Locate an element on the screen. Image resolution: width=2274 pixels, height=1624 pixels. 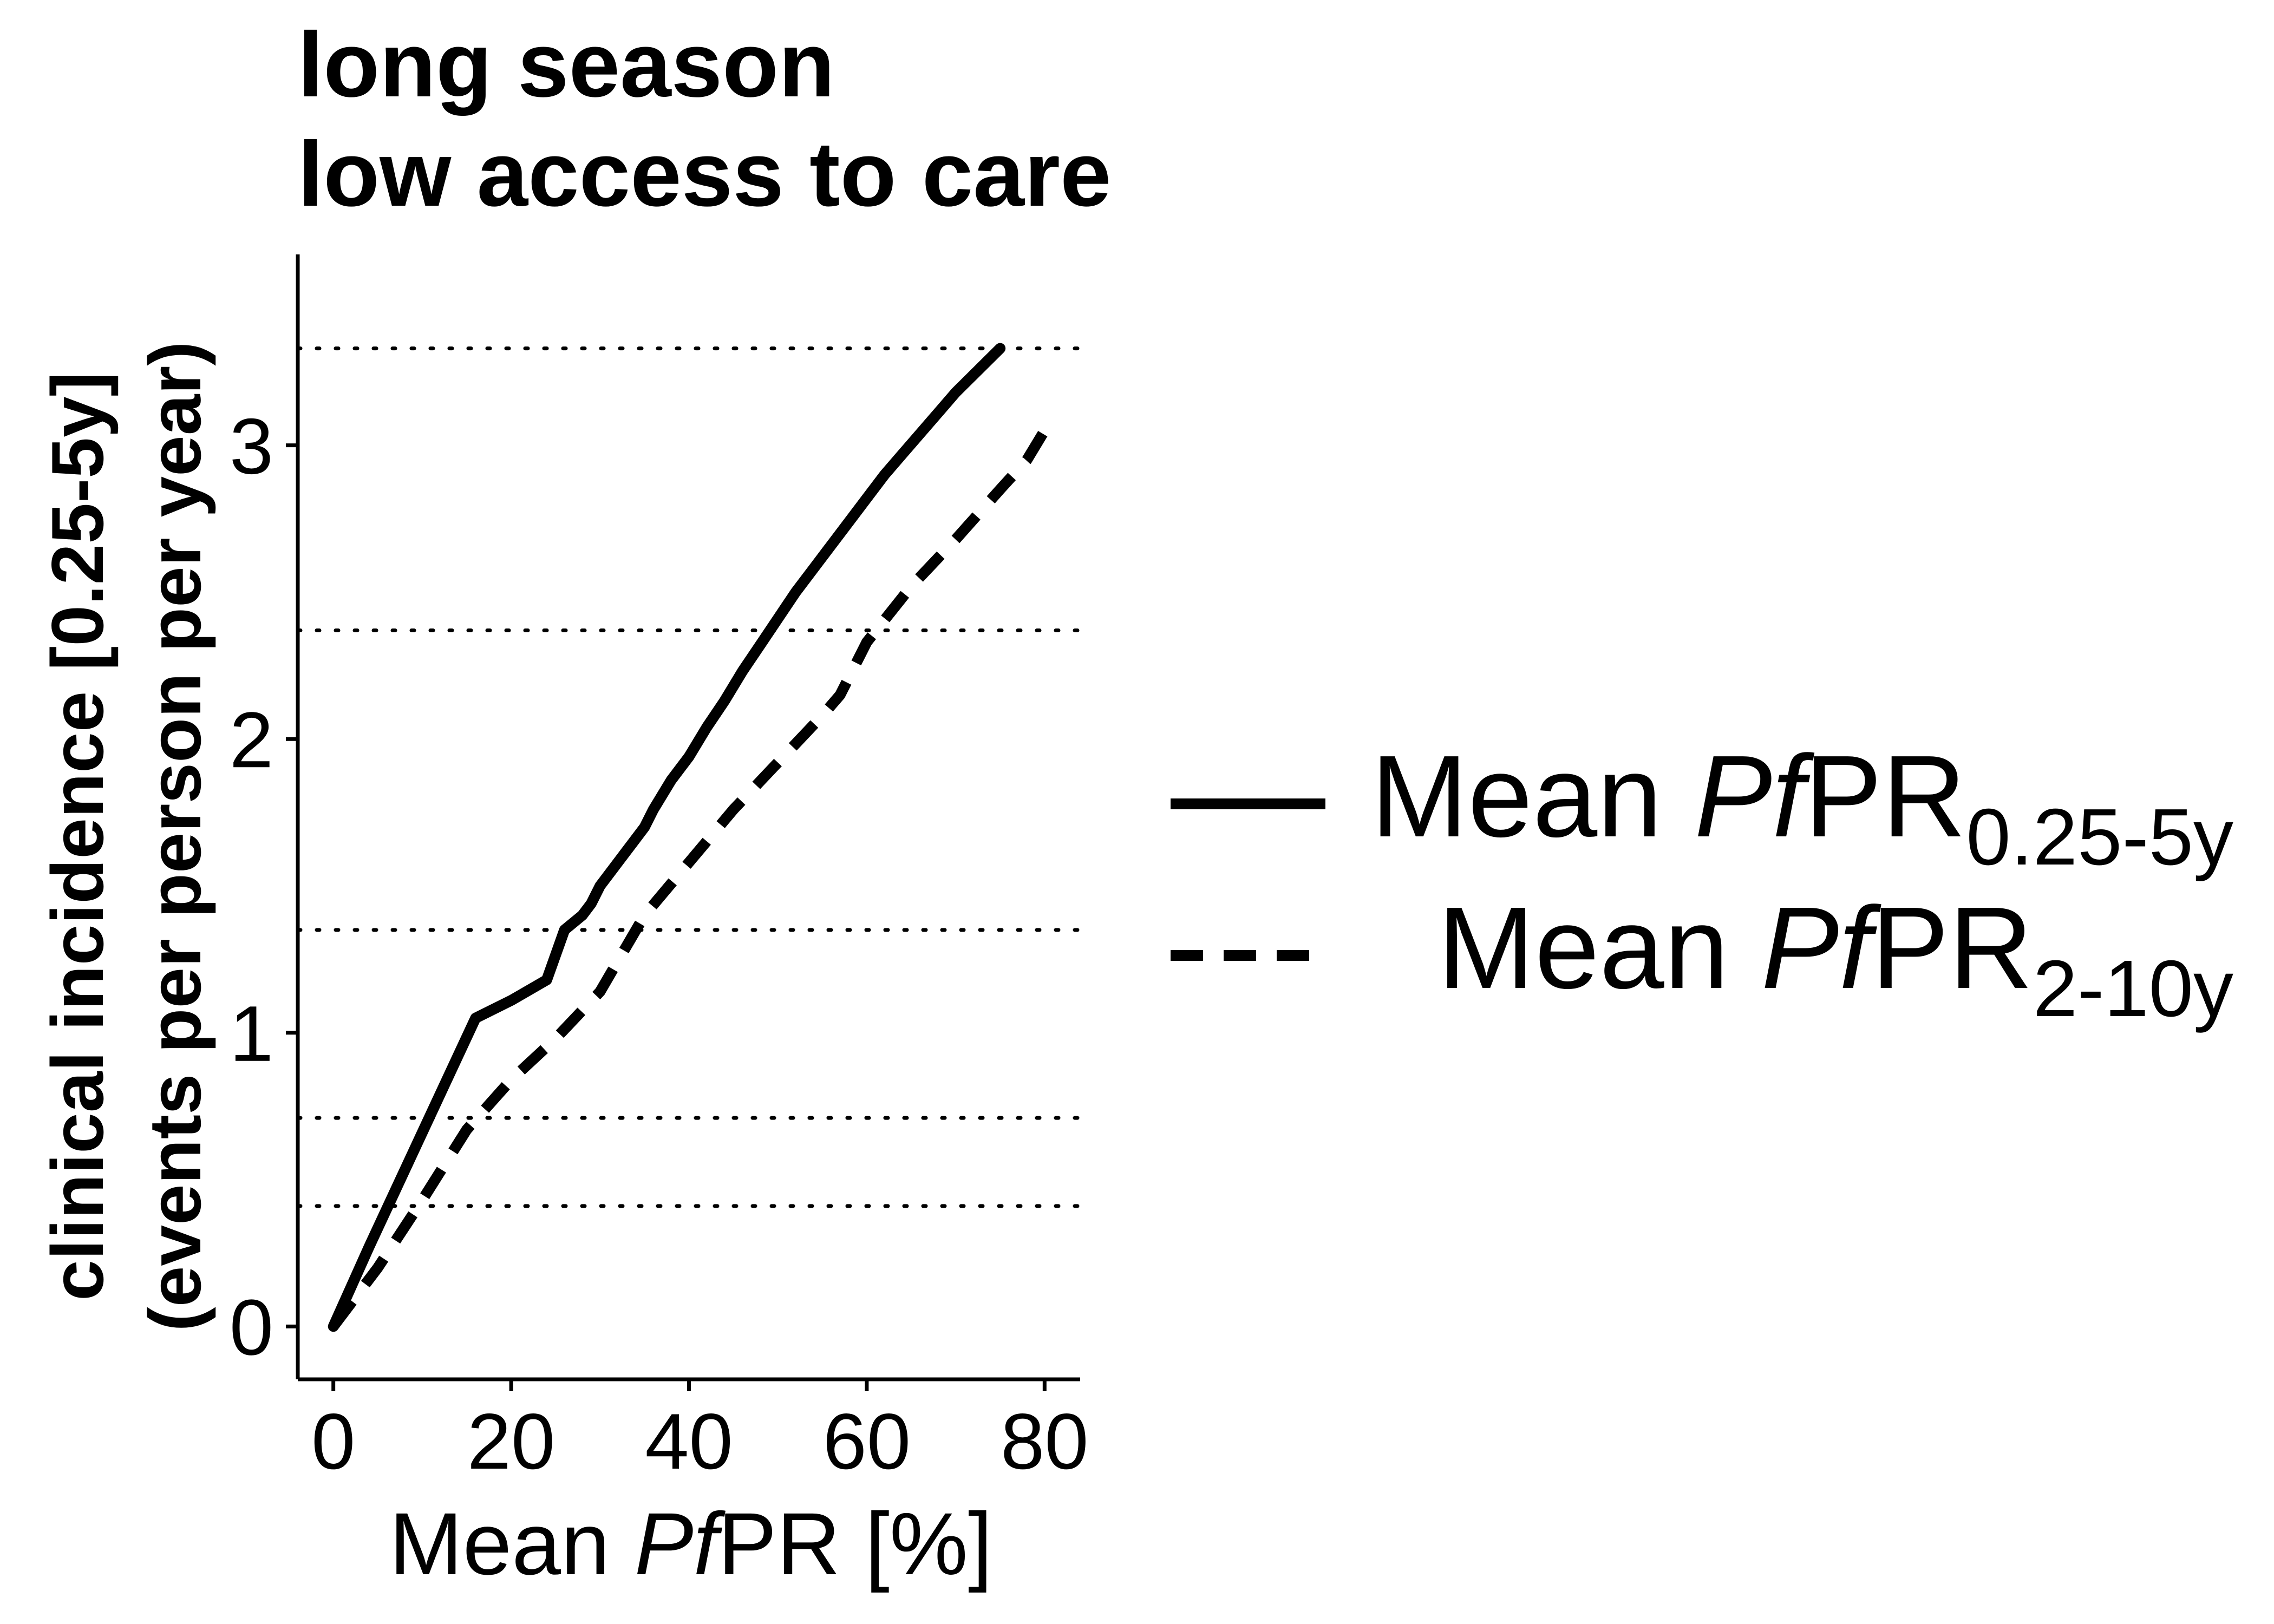
x-axis-label-italic: Pf is located at coordinates (681, 1543).